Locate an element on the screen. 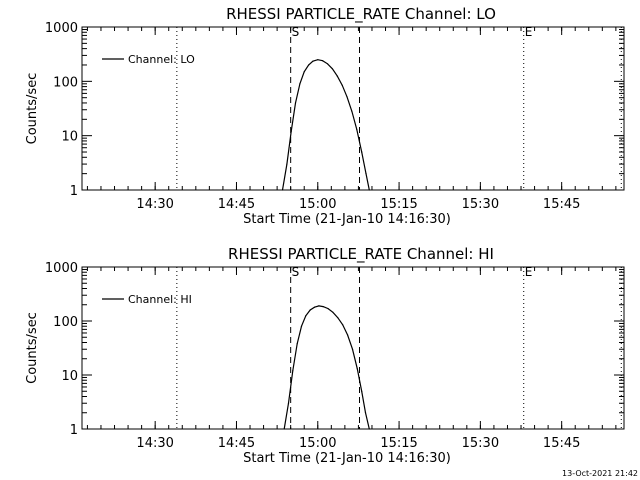  panel1-y-tick-label: 10 is located at coordinates (69, 137).